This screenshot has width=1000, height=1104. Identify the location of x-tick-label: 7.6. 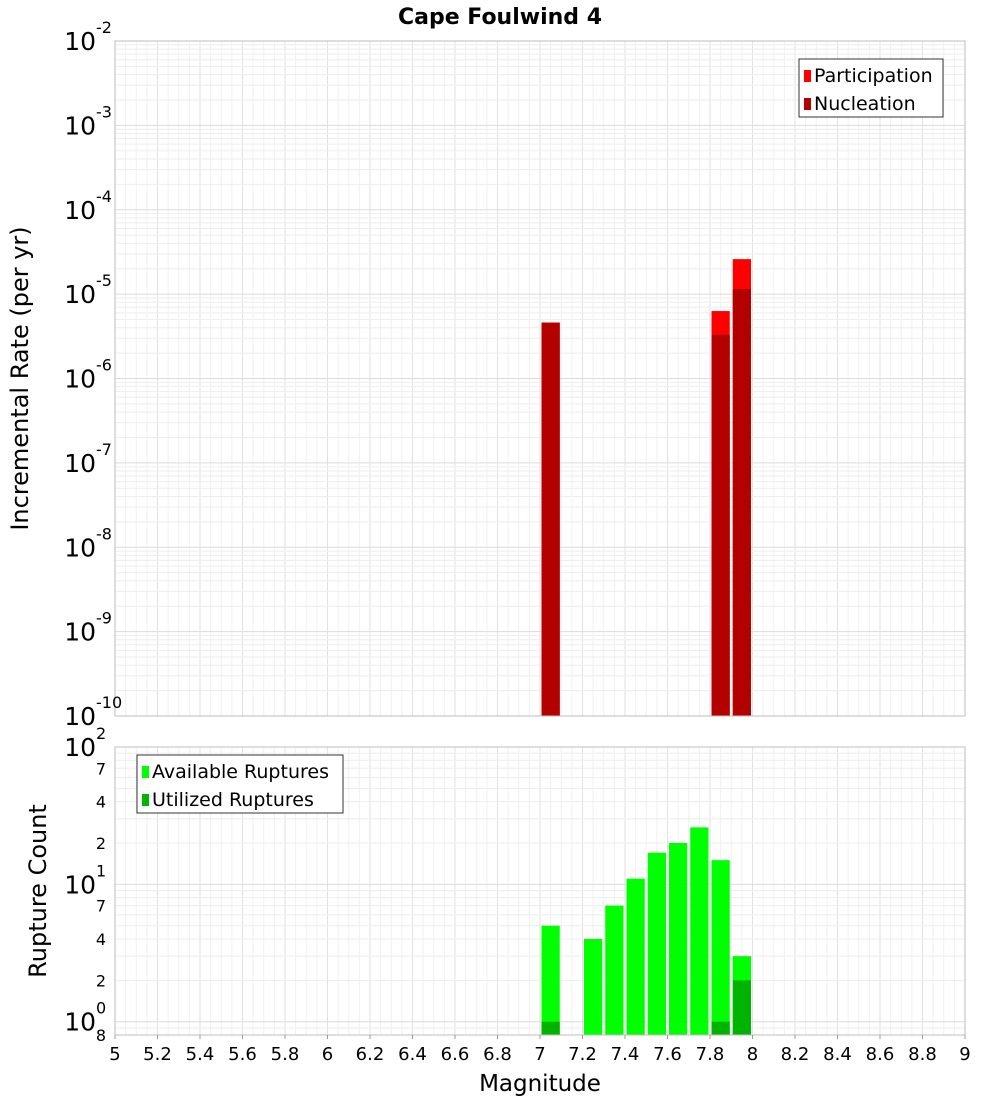
(667, 1054).